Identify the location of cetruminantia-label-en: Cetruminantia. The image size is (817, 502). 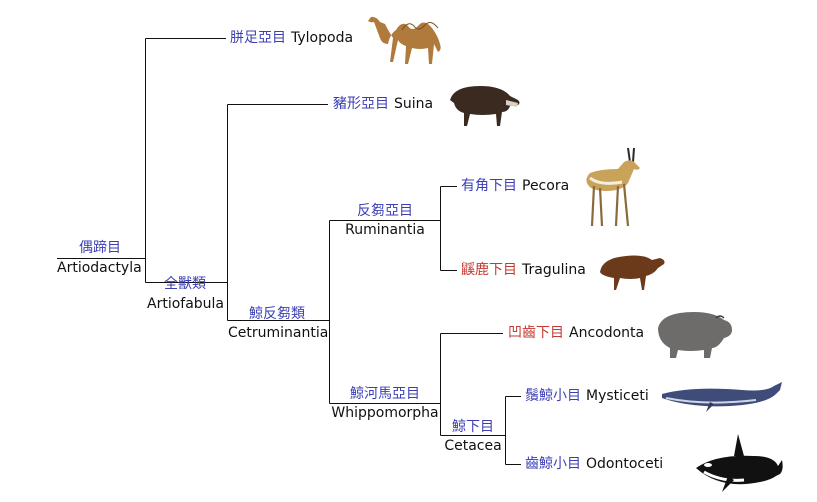
(278, 333).